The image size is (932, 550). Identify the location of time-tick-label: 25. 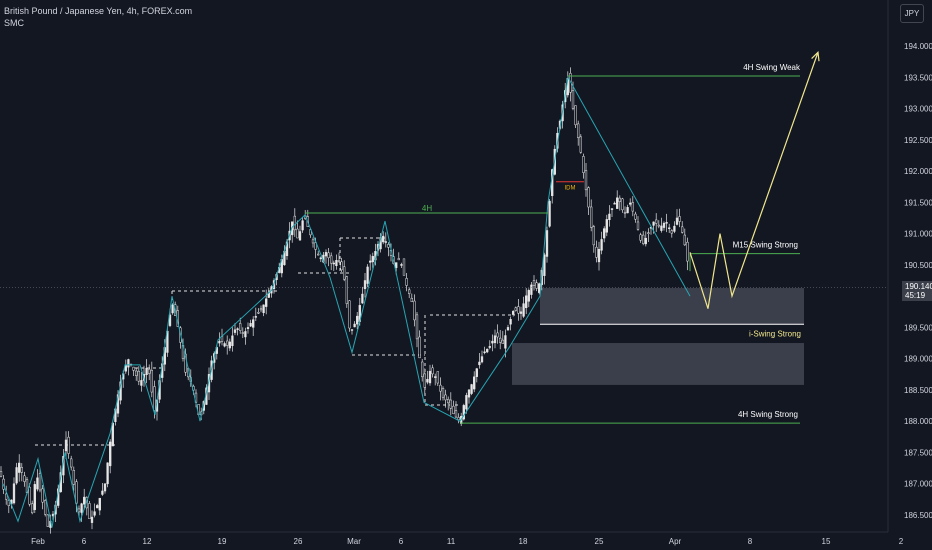
(599, 541).